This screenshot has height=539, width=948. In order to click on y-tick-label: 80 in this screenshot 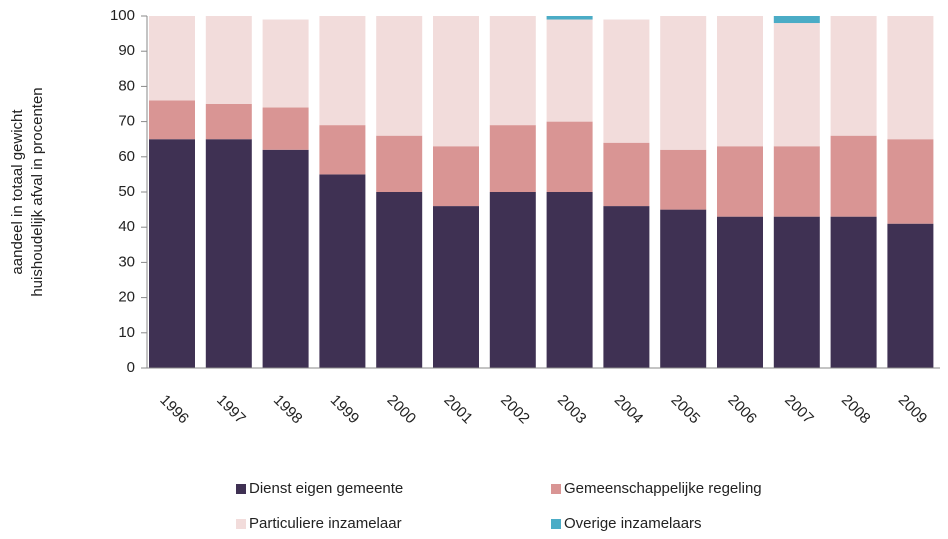, I will do `click(126, 85)`.